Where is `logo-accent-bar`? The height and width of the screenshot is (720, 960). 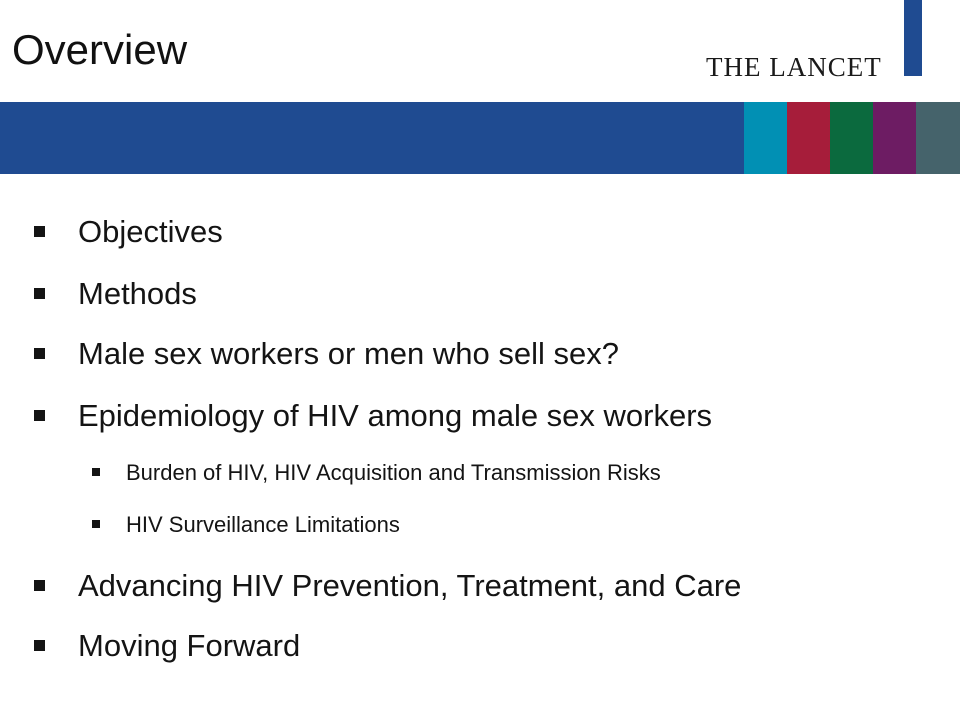 logo-accent-bar is located at coordinates (913, 38).